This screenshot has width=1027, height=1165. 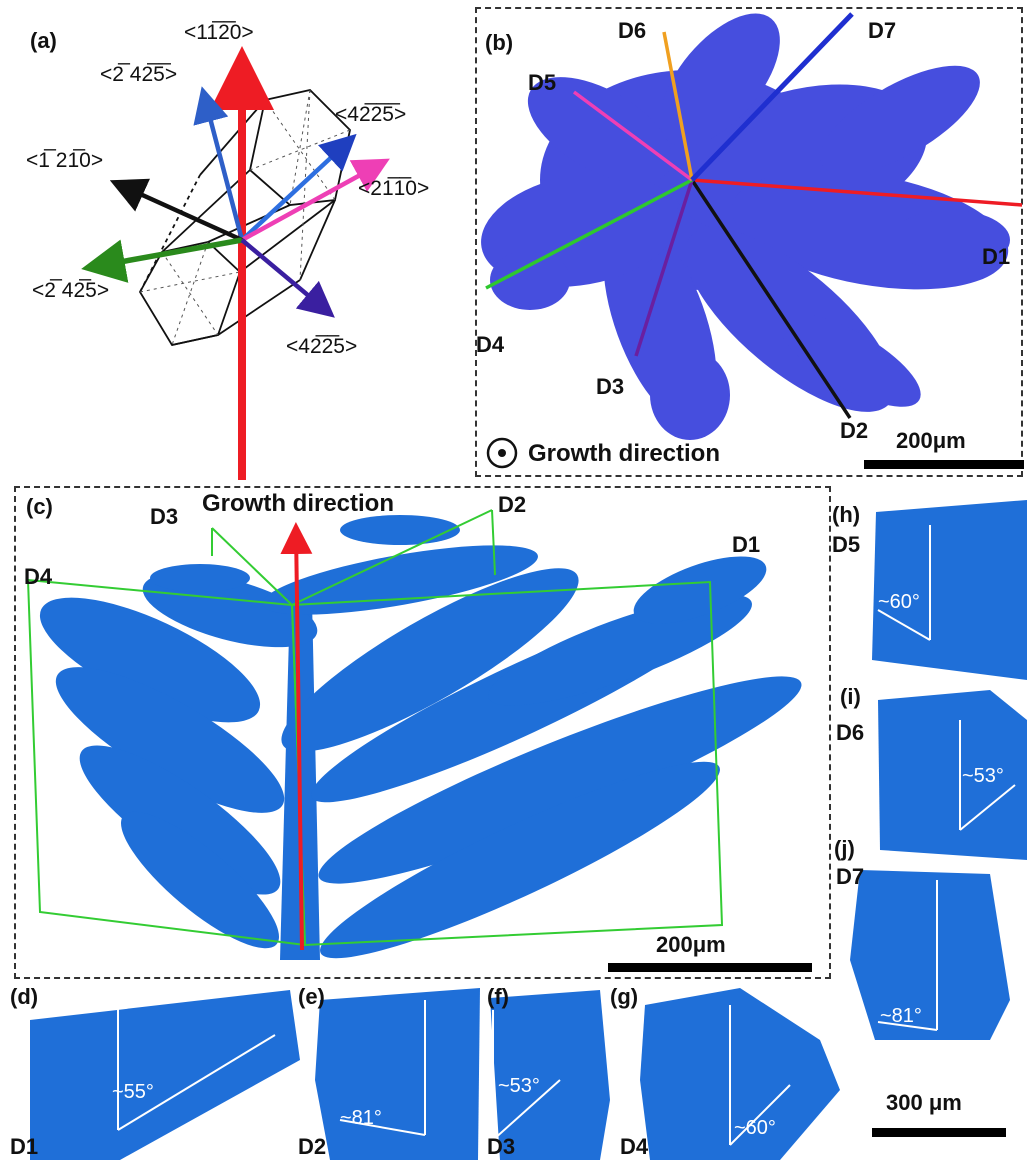 I want to click on b-dir-D6: D6, so click(x=632, y=30).